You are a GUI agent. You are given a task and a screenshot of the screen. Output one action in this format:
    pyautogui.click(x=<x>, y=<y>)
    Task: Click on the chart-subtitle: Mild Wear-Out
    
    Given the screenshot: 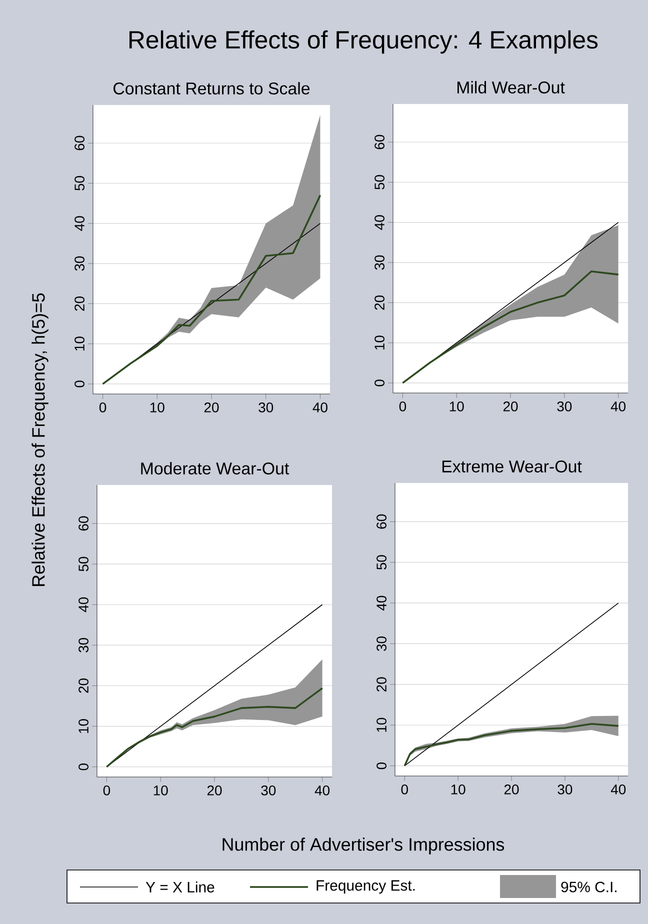 What is the action you would take?
    pyautogui.click(x=511, y=87)
    